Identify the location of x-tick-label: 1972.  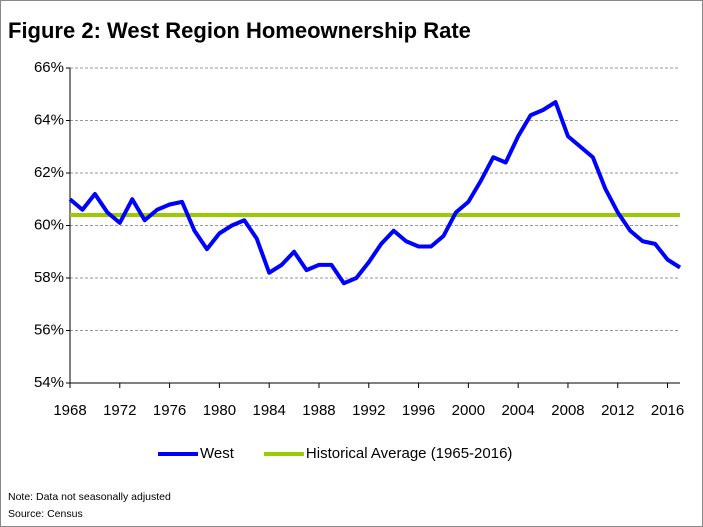
(119, 410).